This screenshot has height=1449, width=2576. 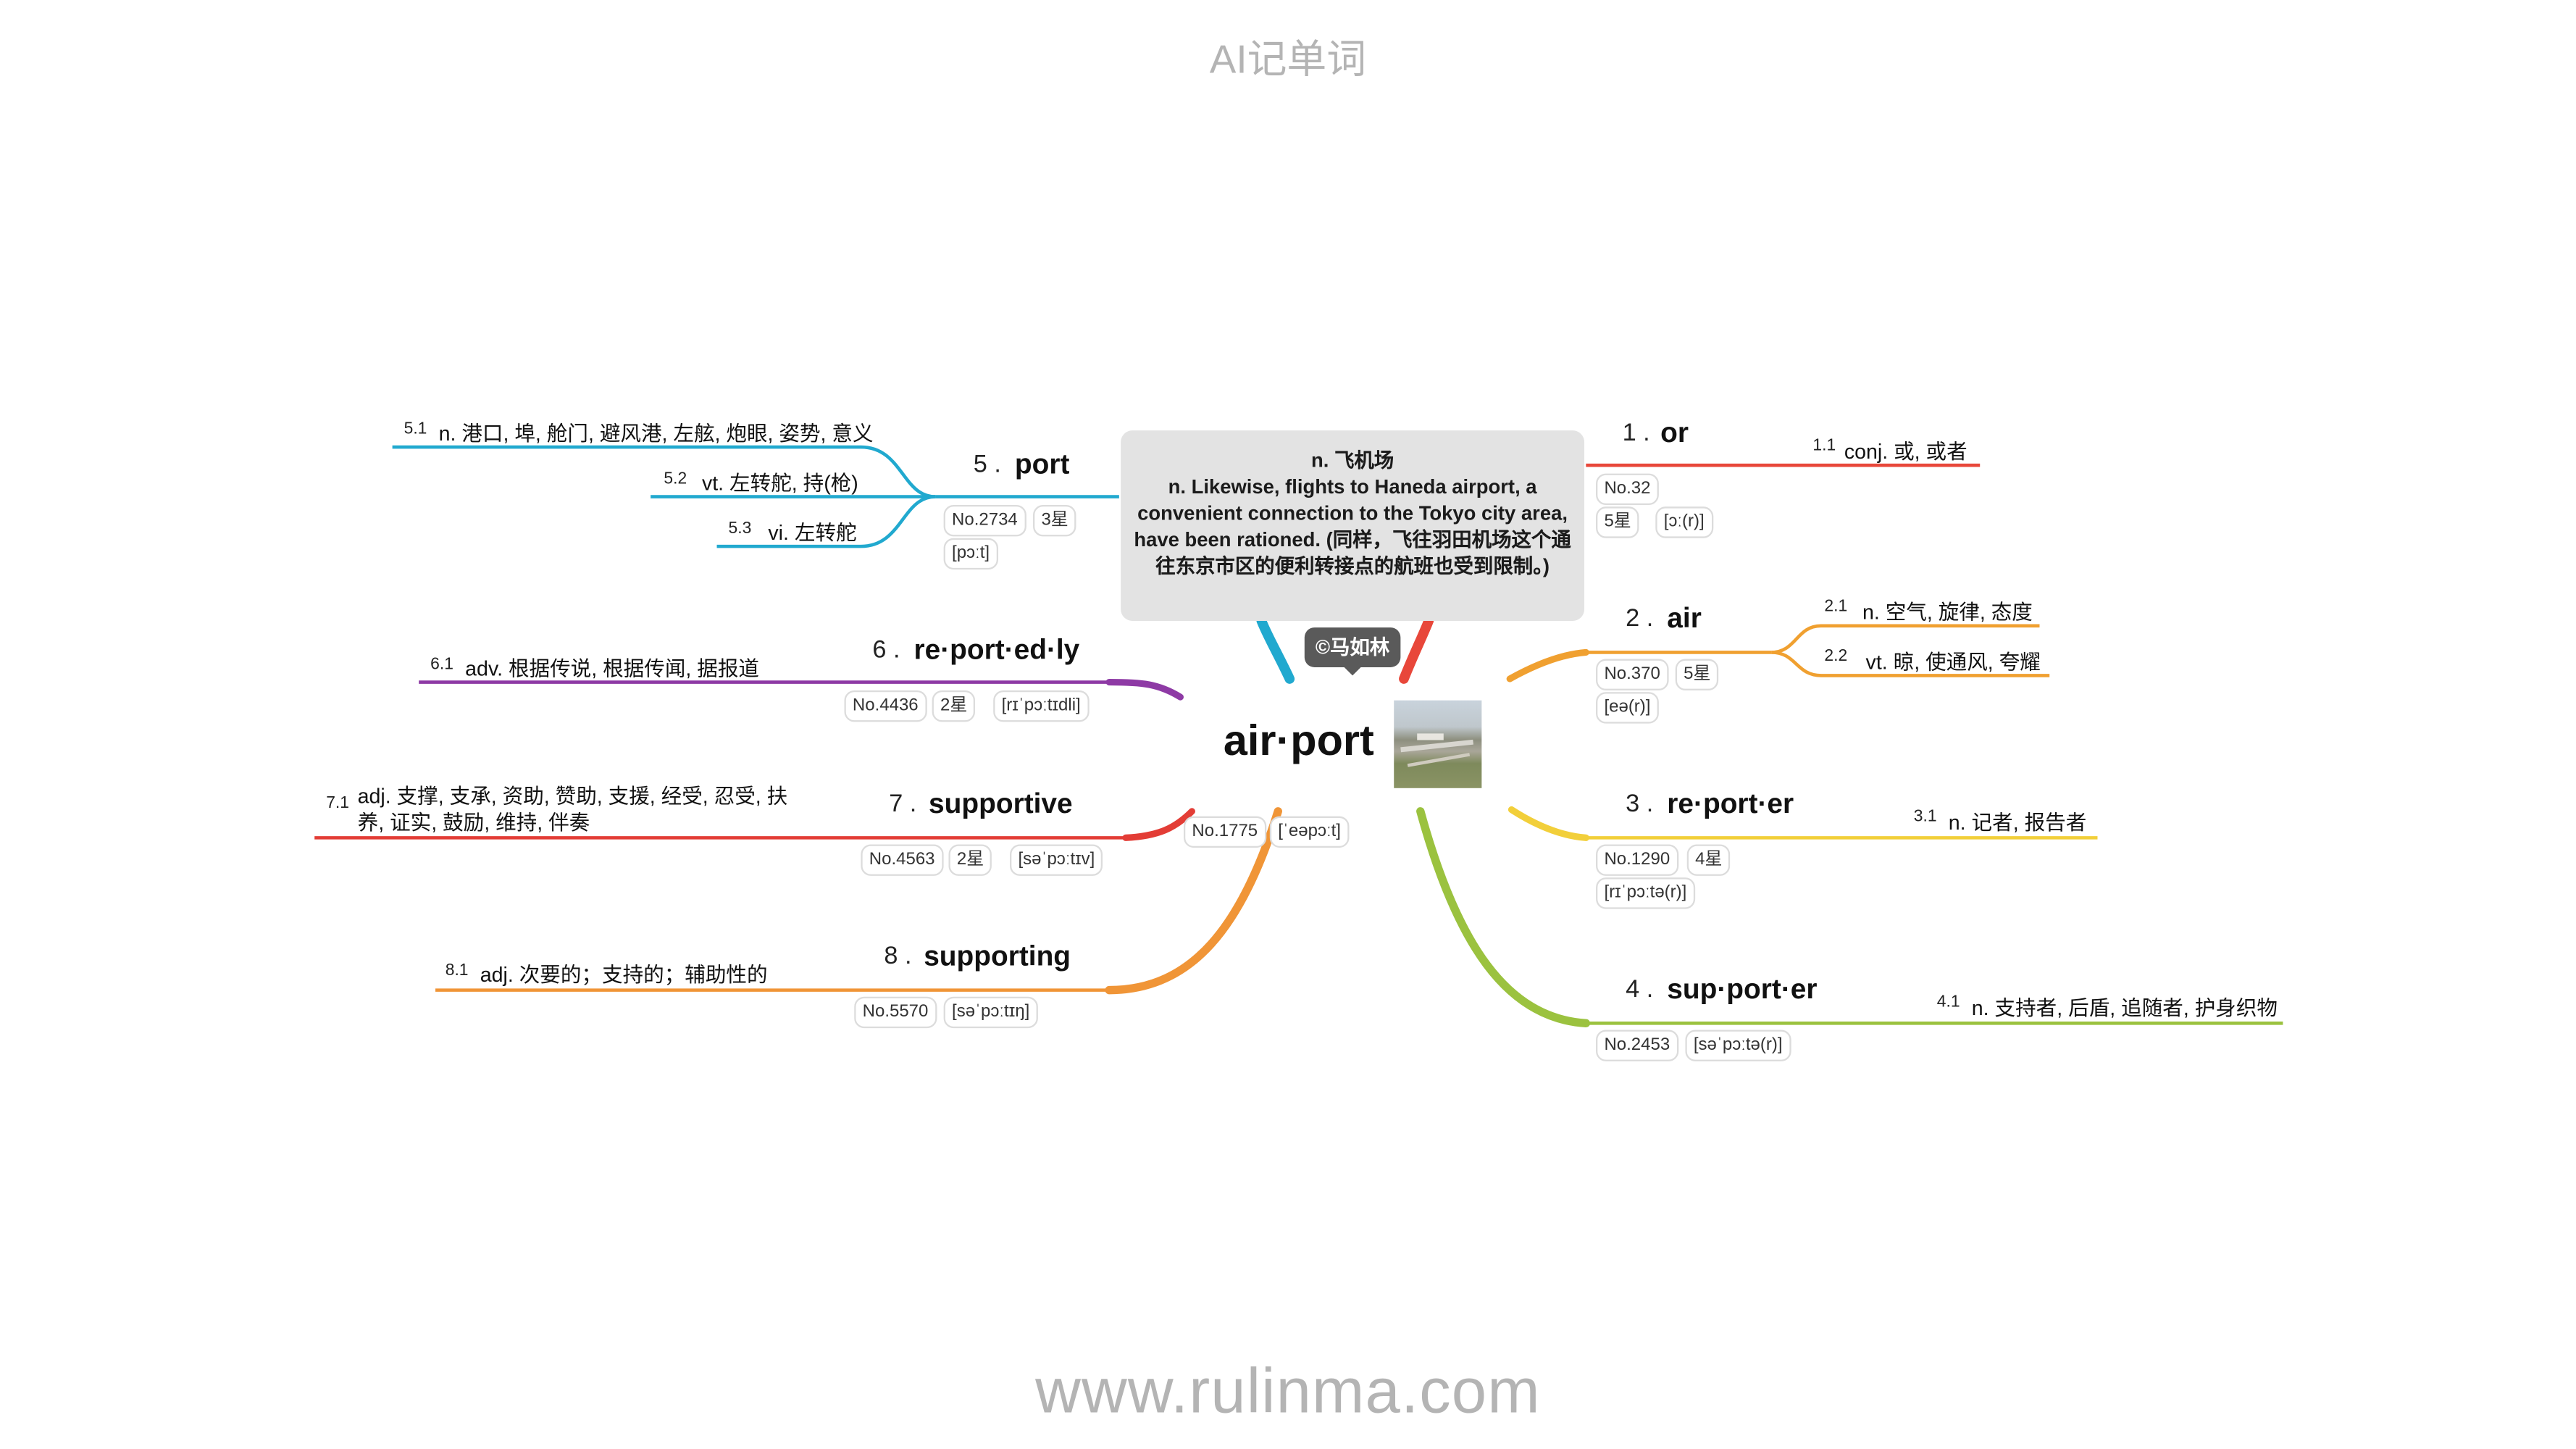 I want to click on sub-8-1-number: 8.1, so click(x=457, y=971).